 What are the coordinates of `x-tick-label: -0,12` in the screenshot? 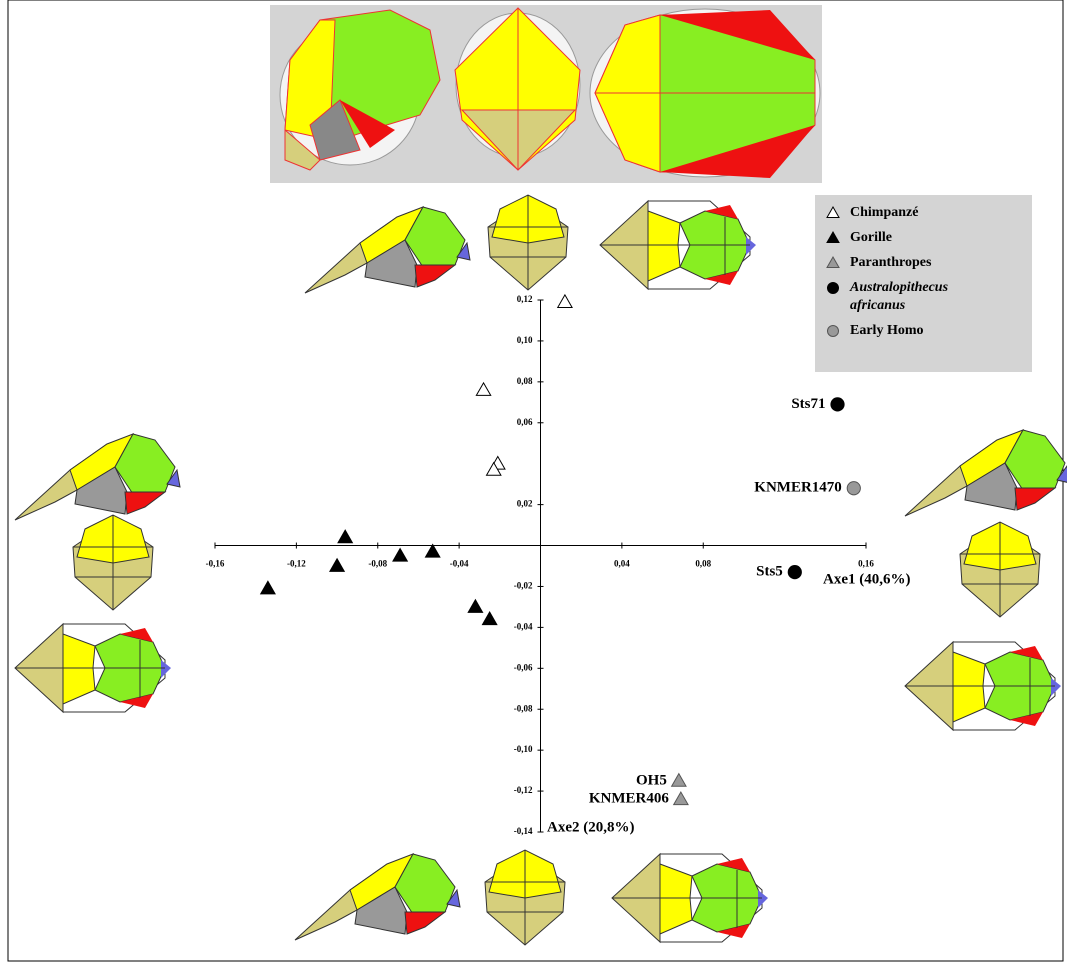 It's located at (296, 564).